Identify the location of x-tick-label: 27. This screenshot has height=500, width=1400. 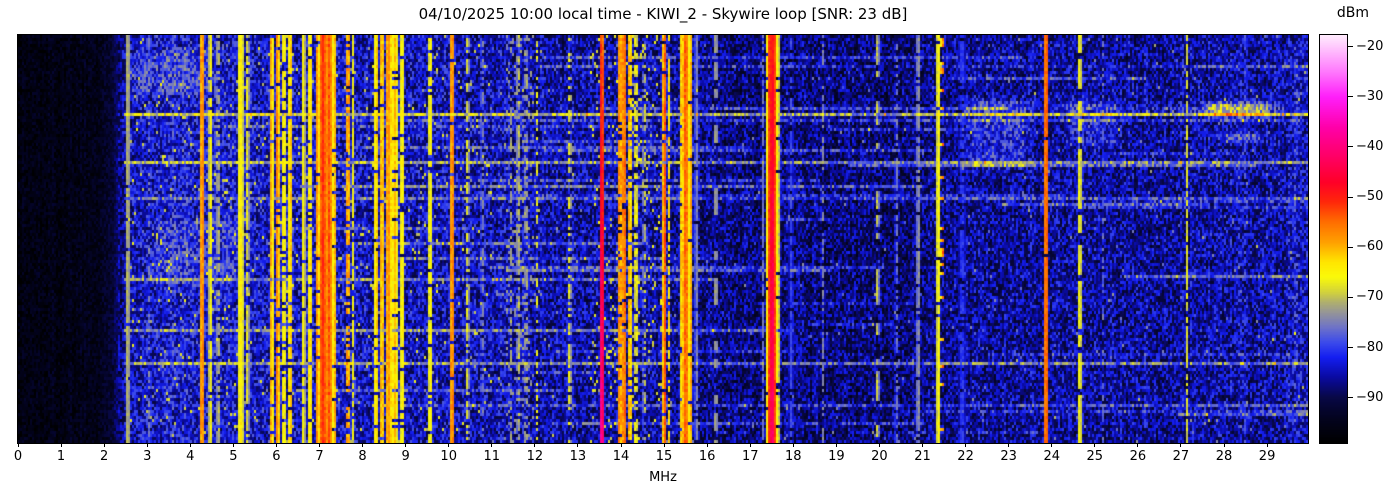
(1181, 456).